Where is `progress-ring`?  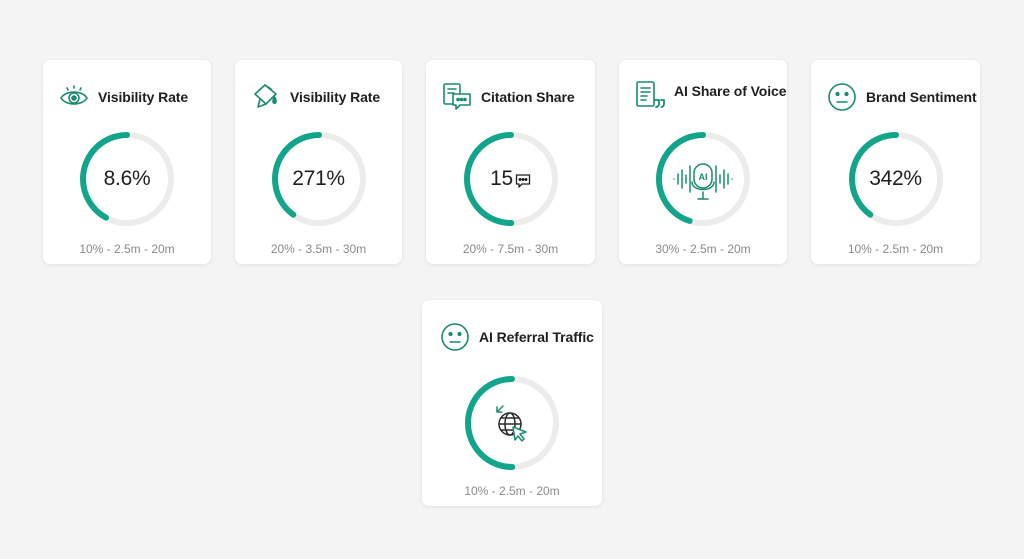 progress-ring is located at coordinates (512, 423).